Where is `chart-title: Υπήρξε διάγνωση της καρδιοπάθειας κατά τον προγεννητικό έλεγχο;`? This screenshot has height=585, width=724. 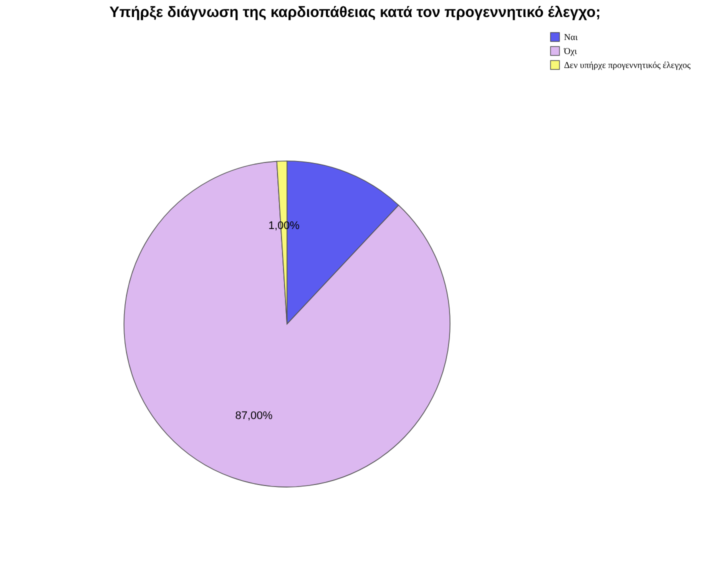 chart-title: Υπήρξε διάγνωση της καρδιοπάθειας κατά τον προγεννητικό έλεγχο; is located at coordinates (355, 12).